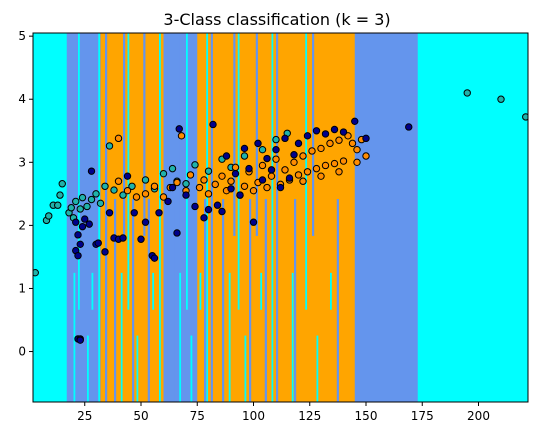  What do you see at coordinates (253, 416) in the screenshot?
I see `x-tick-label: 100` at bounding box center [253, 416].